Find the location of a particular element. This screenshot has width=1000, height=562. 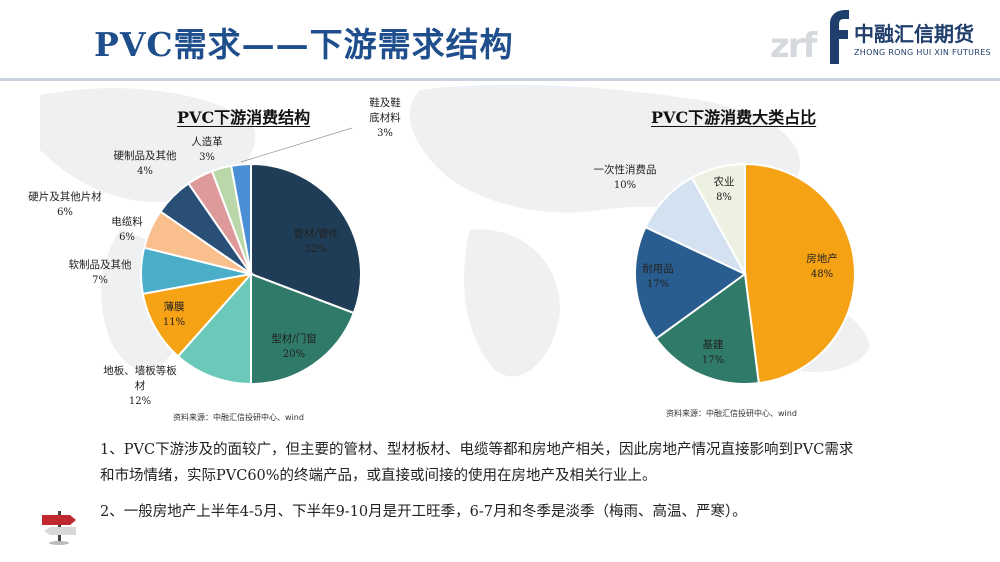

chart-2-value-1: 48% is located at coordinates (822, 274).